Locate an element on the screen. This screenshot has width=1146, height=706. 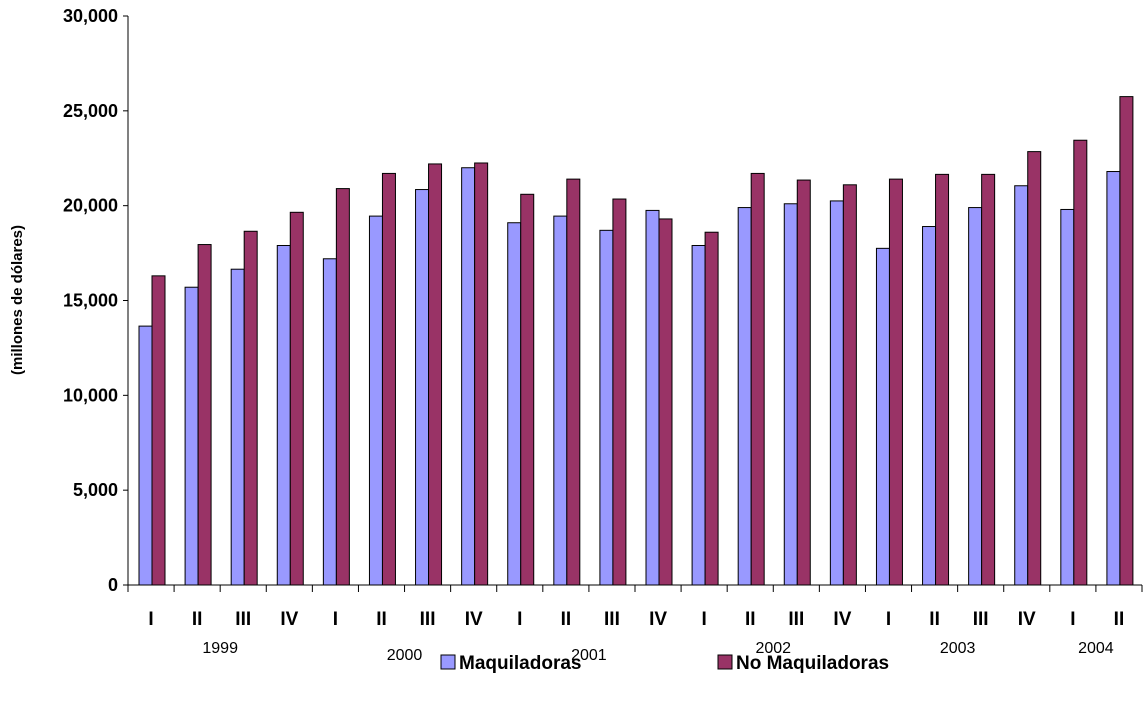
y-tick-label: 25,000 is located at coordinates (90, 111).